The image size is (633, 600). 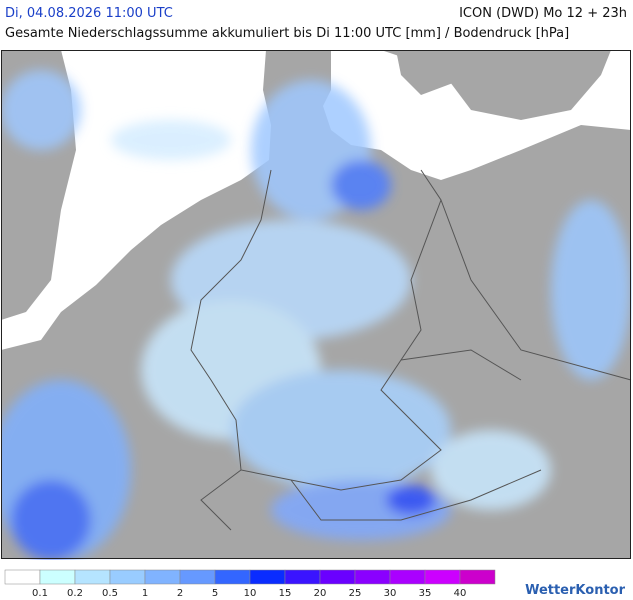 What do you see at coordinates (433, 72) in the screenshot?
I see `sweden` at bounding box center [433, 72].